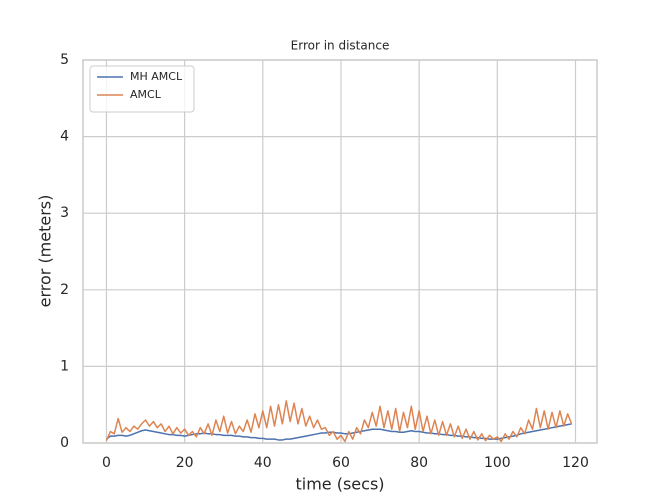 This screenshot has height=498, width=664. Describe the element at coordinates (340, 46) in the screenshot. I see `chart-title: Error in distance` at that location.